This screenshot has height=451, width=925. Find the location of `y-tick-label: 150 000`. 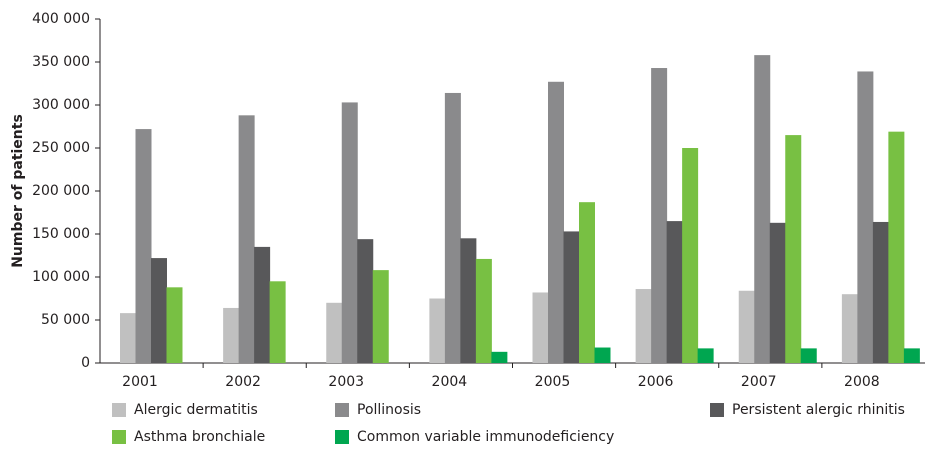

y-tick-label: 150 000 is located at coordinates (61, 234).